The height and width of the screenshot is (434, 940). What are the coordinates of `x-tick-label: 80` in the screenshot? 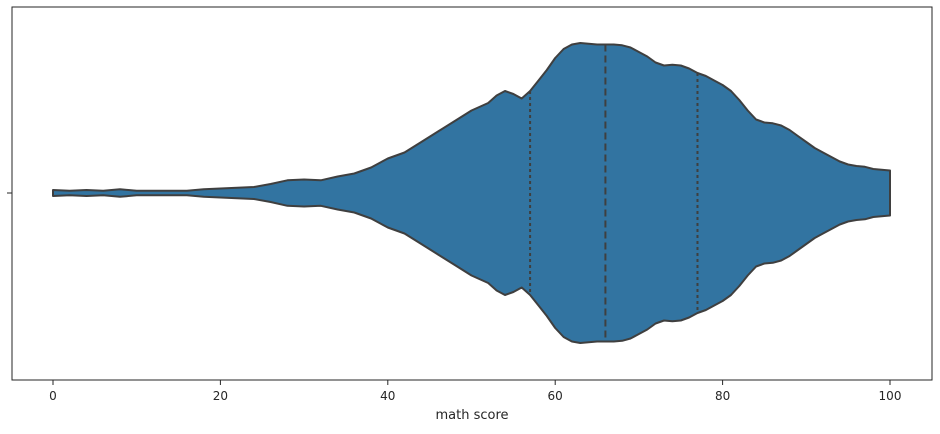 It's located at (722, 396).